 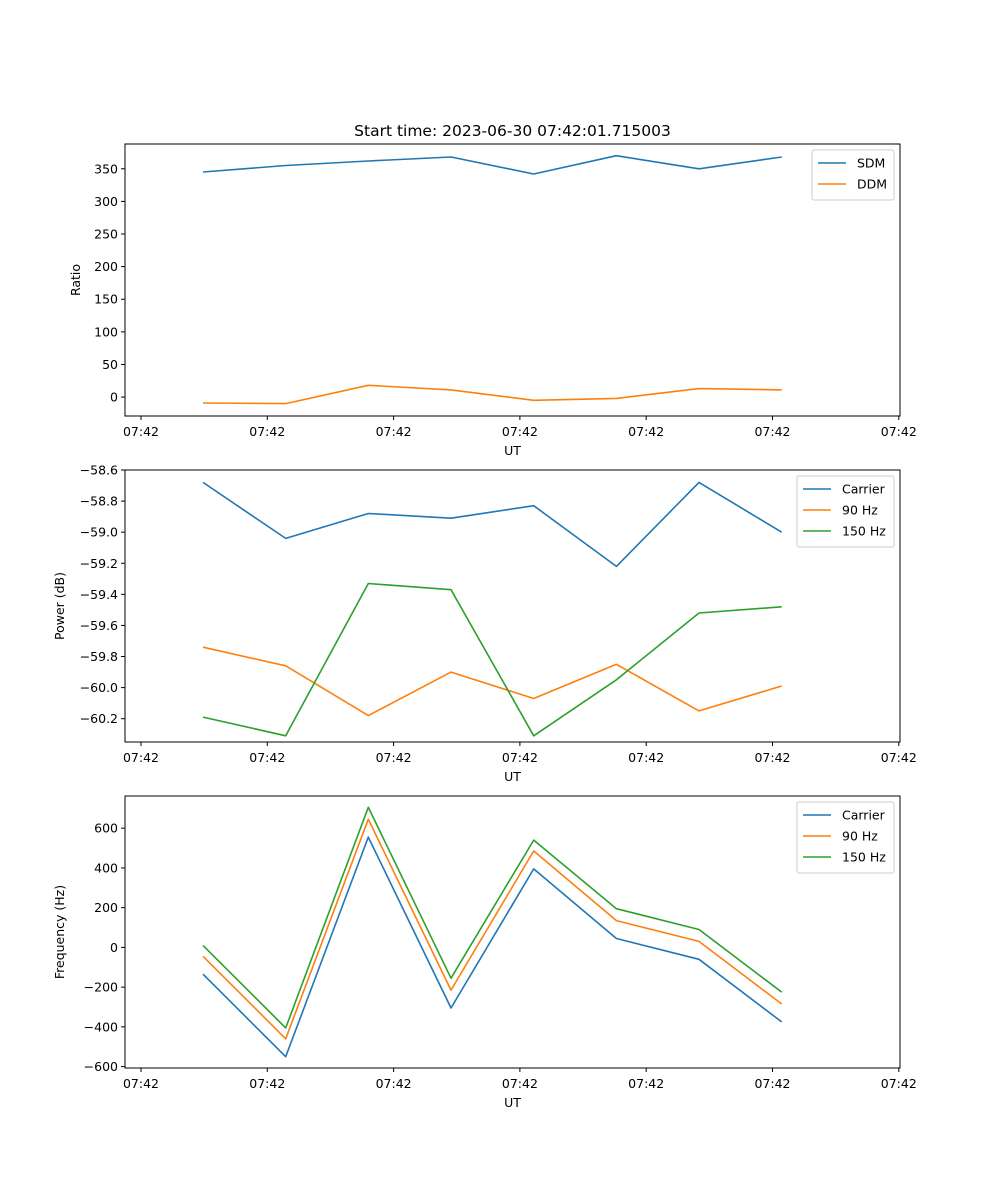 What do you see at coordinates (106, 331) in the screenshot?
I see `chart-1-y-tick-label: 100` at bounding box center [106, 331].